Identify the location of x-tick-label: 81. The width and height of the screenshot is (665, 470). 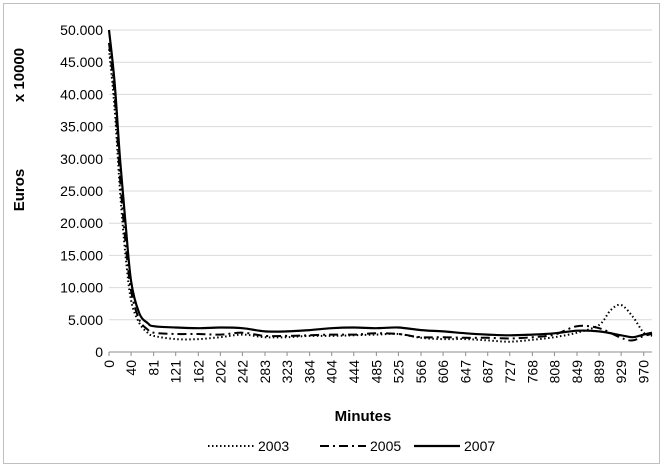
(154, 368).